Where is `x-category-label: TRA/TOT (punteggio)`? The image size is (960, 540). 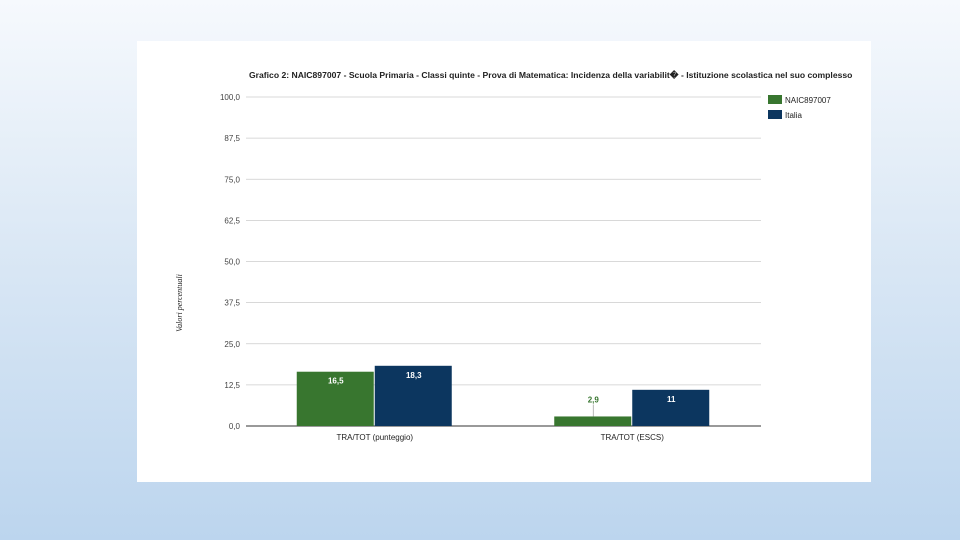
x-category-label: TRA/TOT (punteggio) is located at coordinates (374, 437).